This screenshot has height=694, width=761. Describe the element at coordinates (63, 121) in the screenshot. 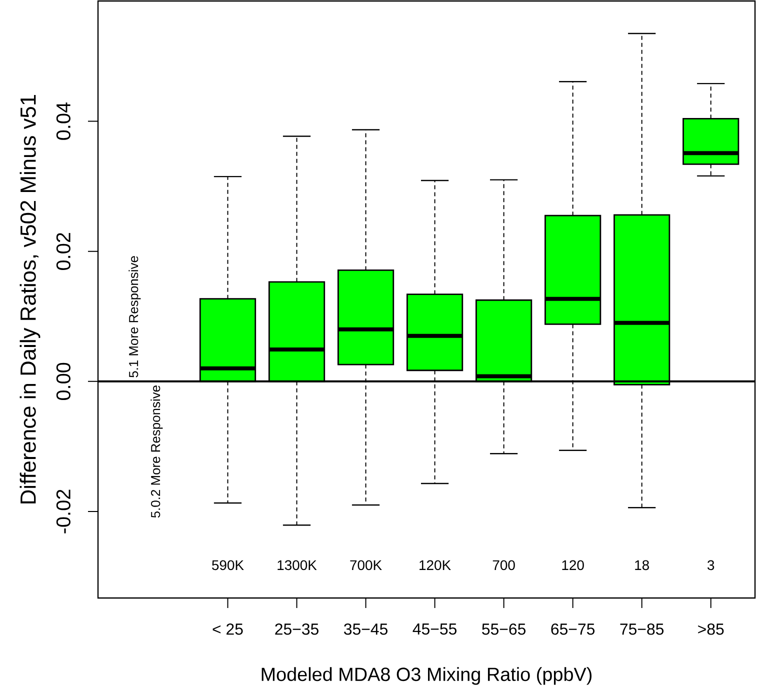

I see `y-tick-label: 0.04` at that location.